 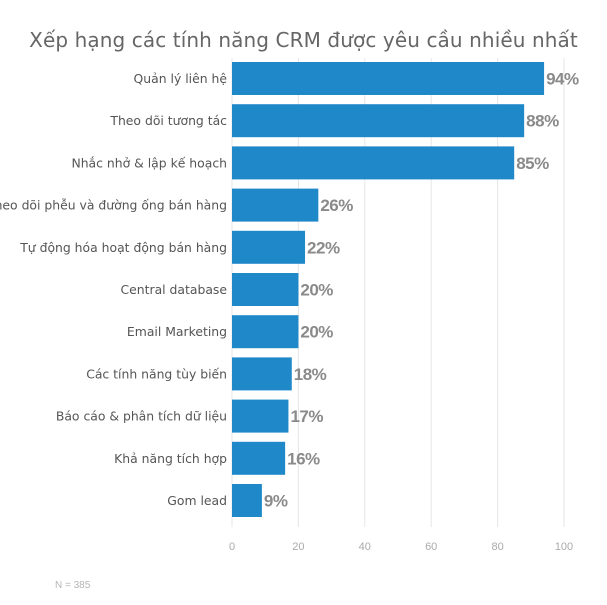 What do you see at coordinates (303, 458) in the screenshot?
I see `value-label: 16%` at bounding box center [303, 458].